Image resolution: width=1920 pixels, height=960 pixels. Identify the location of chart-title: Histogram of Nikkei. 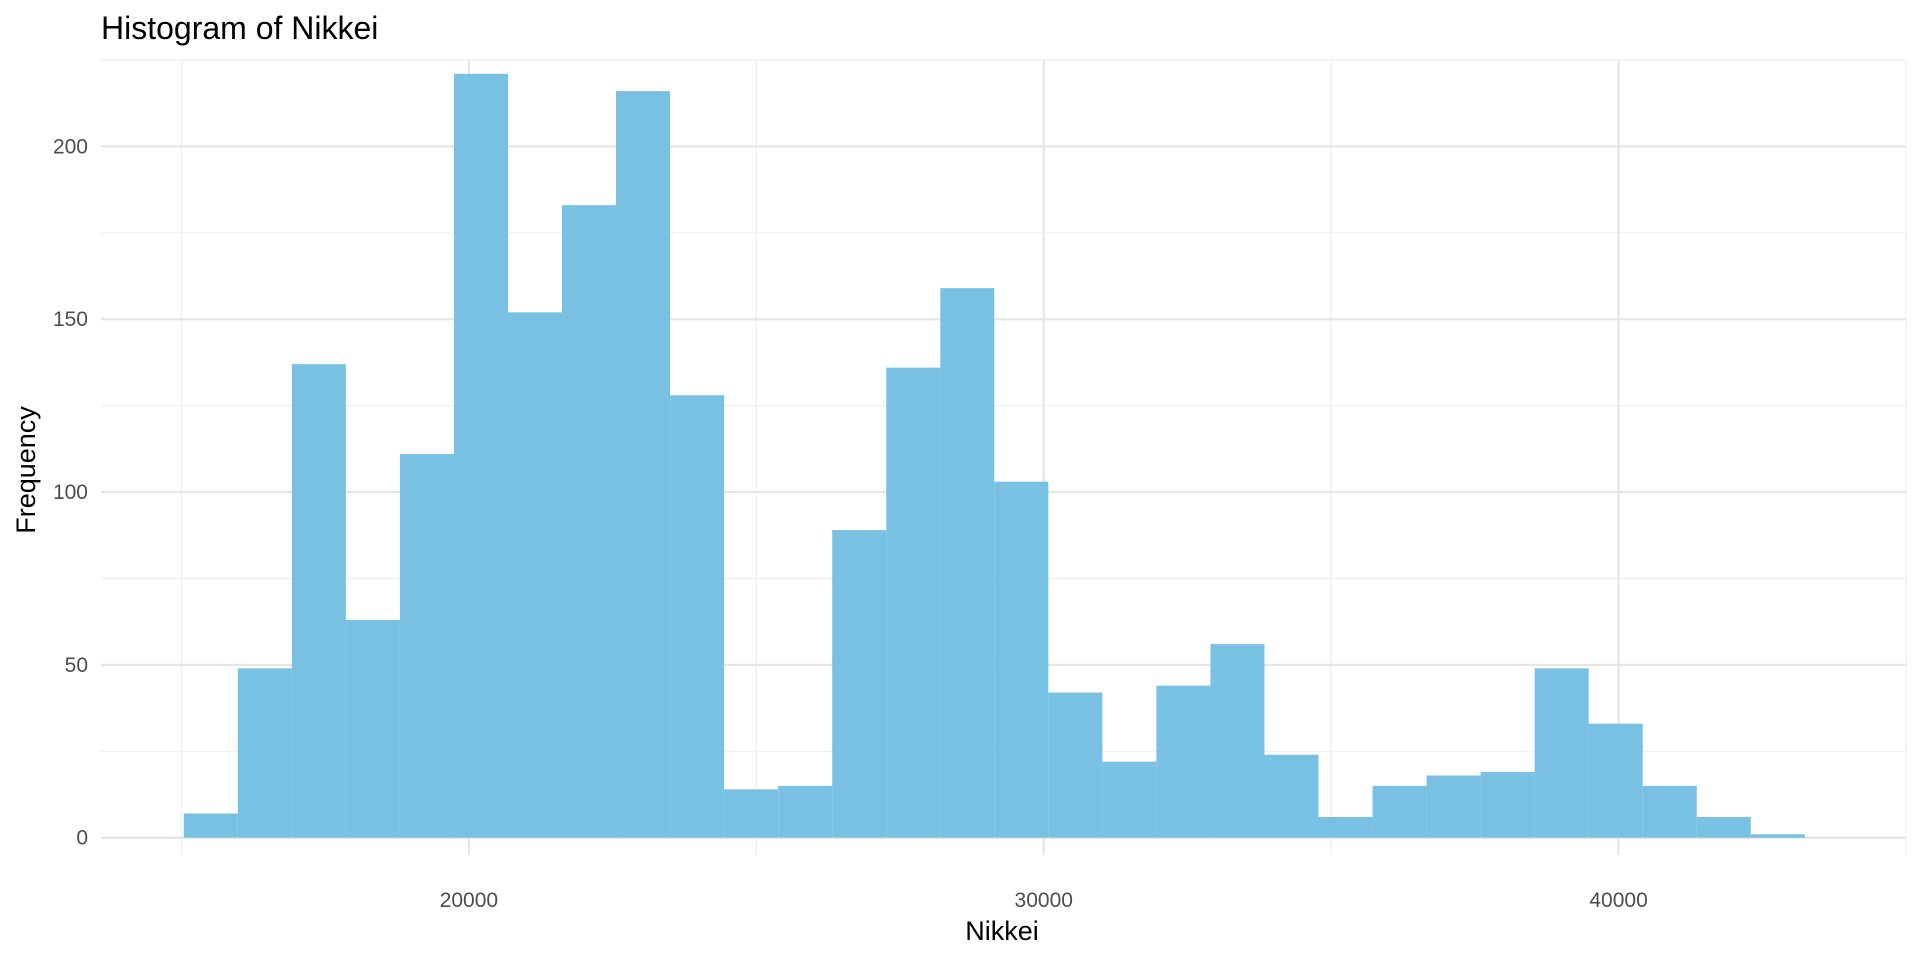
(239, 28).